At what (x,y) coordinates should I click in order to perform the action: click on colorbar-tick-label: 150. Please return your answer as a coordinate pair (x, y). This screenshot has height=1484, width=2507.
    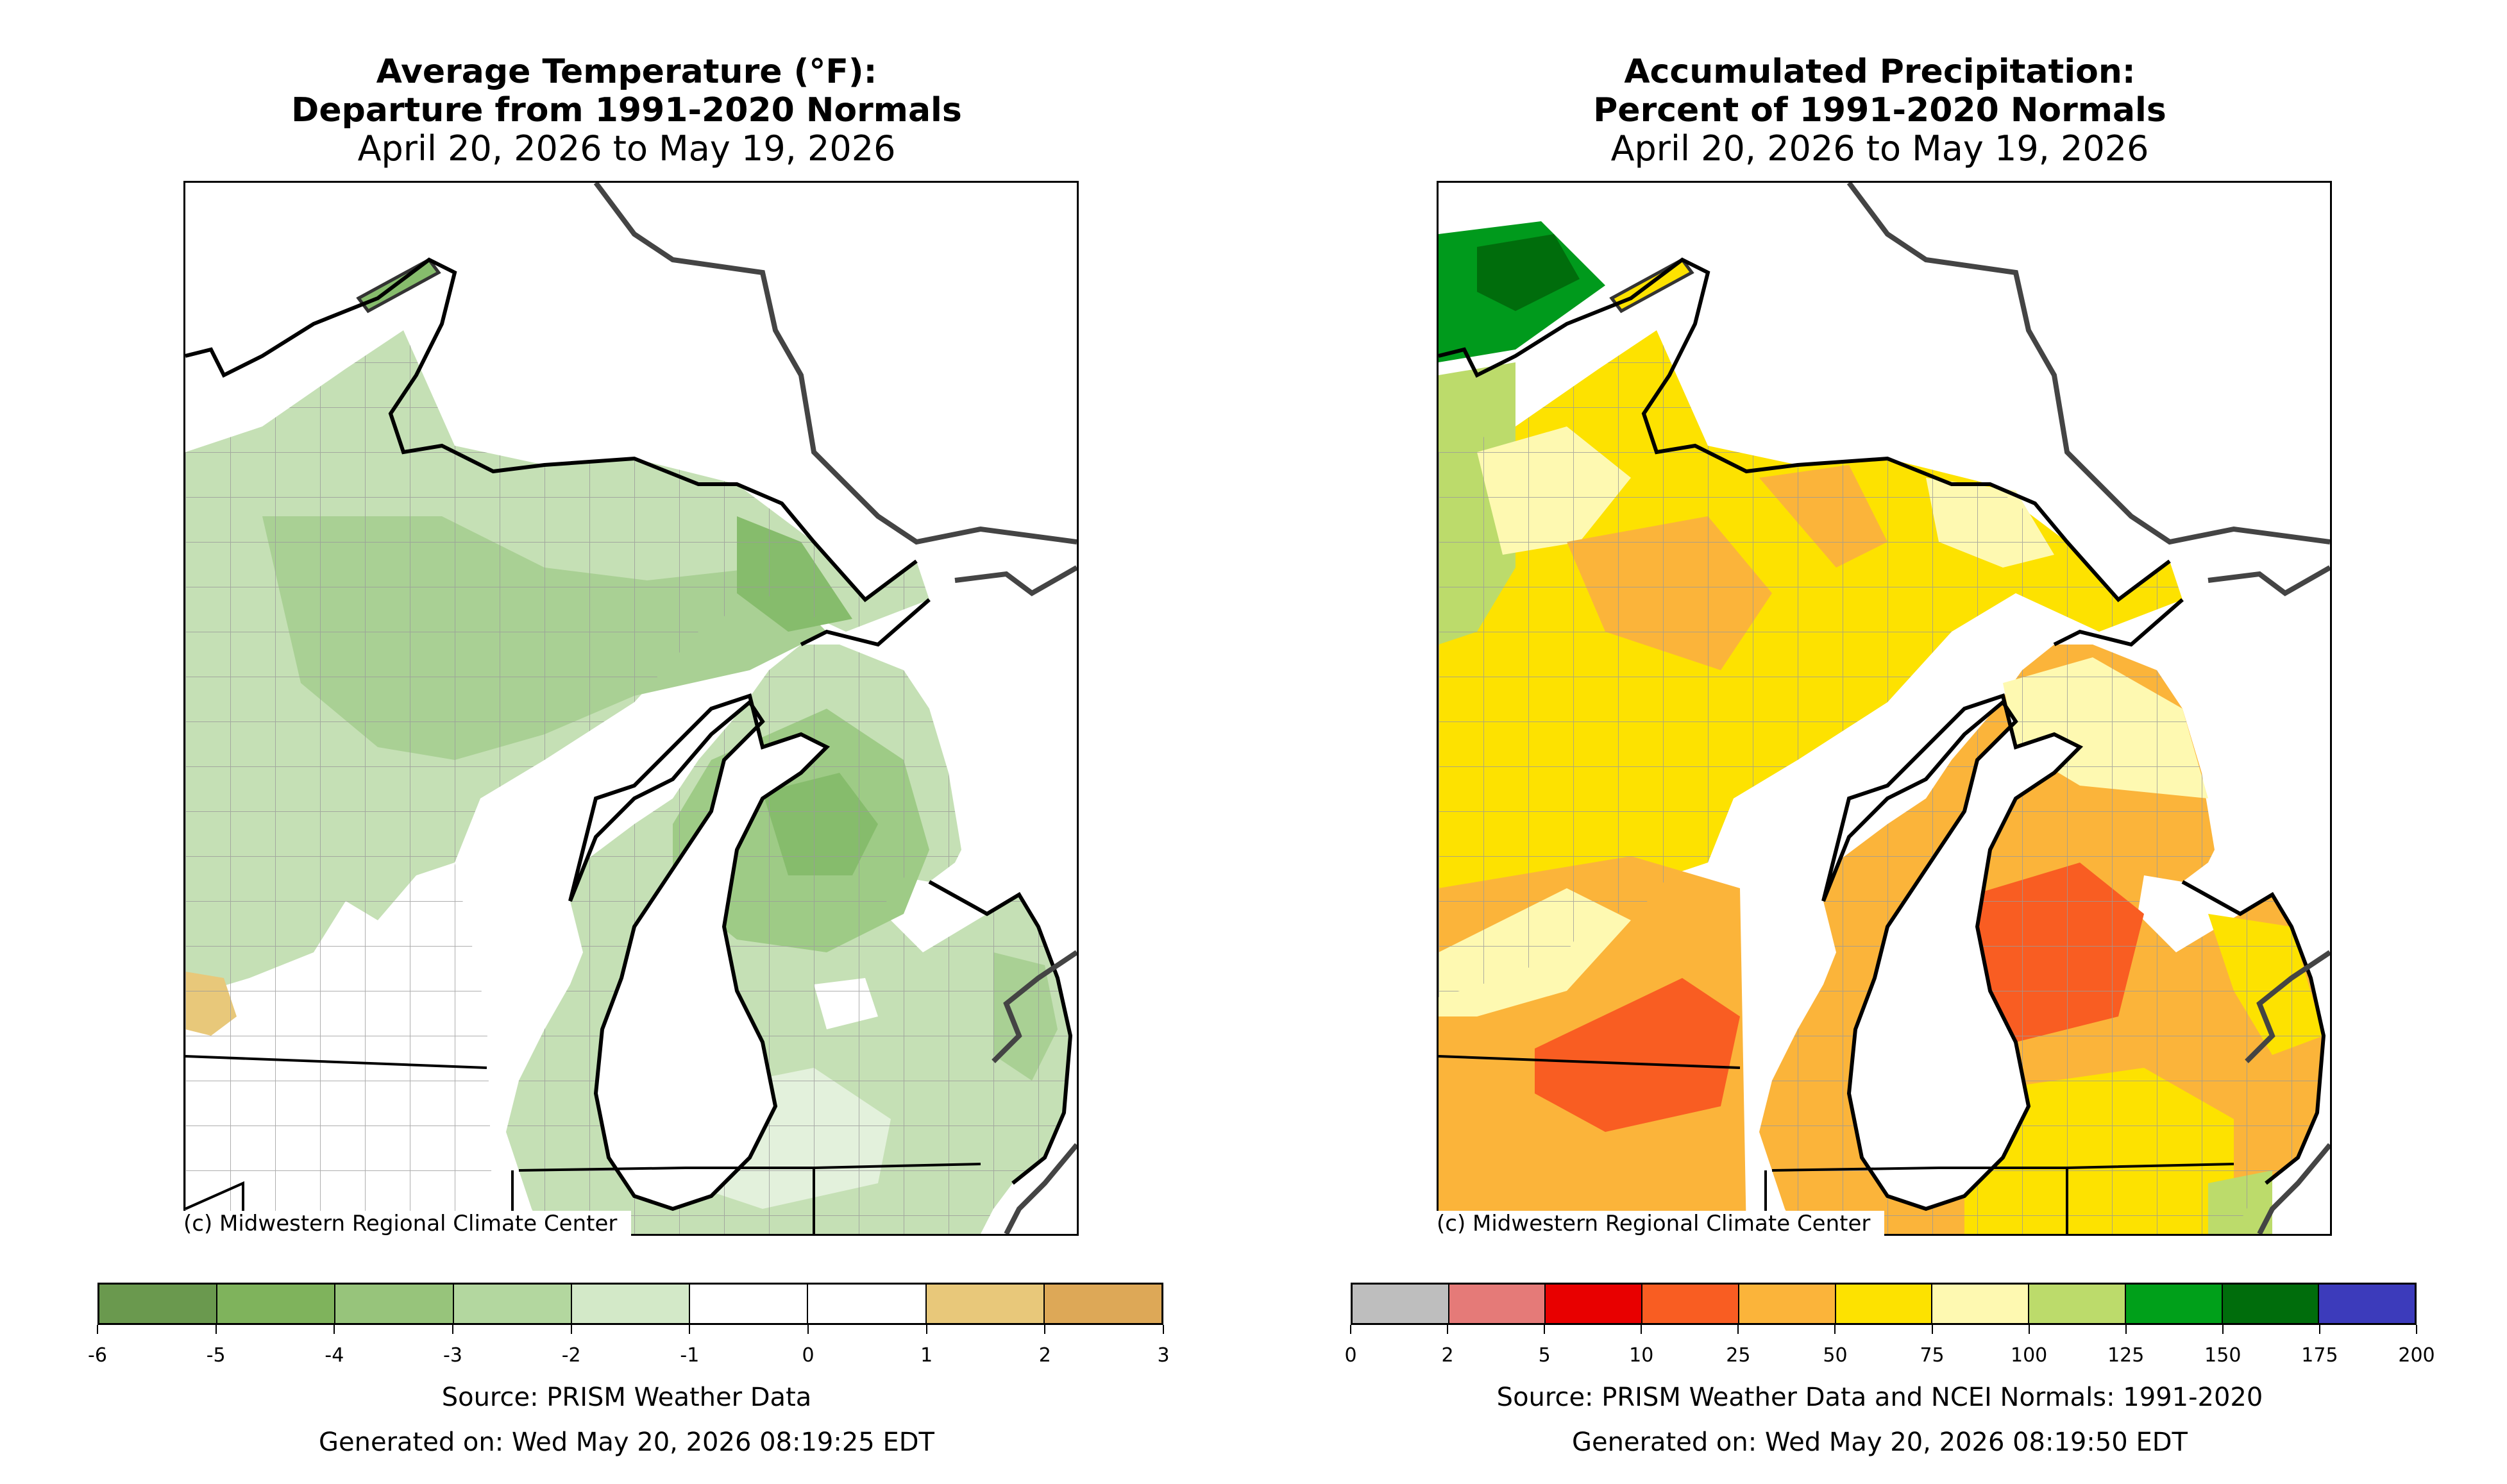
    Looking at the image, I should click on (2222, 1355).